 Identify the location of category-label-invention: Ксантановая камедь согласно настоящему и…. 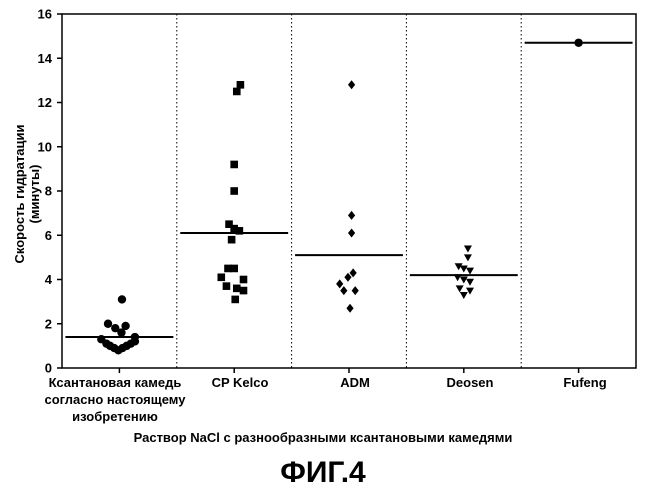
(115, 399).